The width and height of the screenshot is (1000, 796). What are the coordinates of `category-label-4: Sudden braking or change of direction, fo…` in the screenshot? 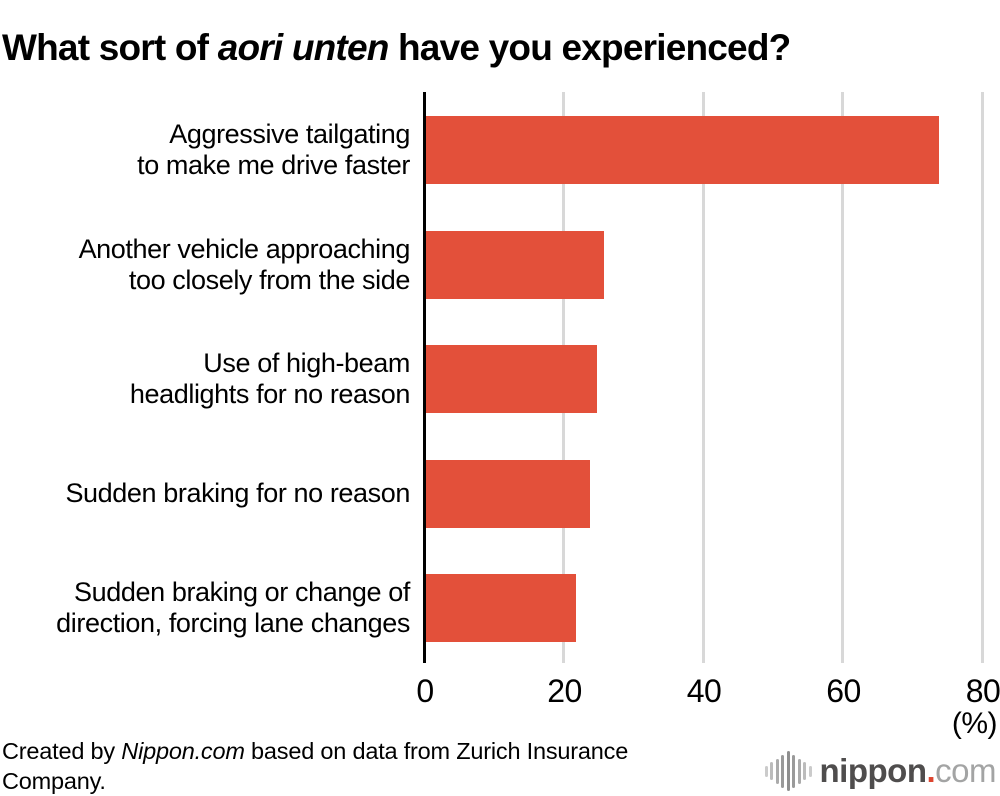 It's located at (233, 608).